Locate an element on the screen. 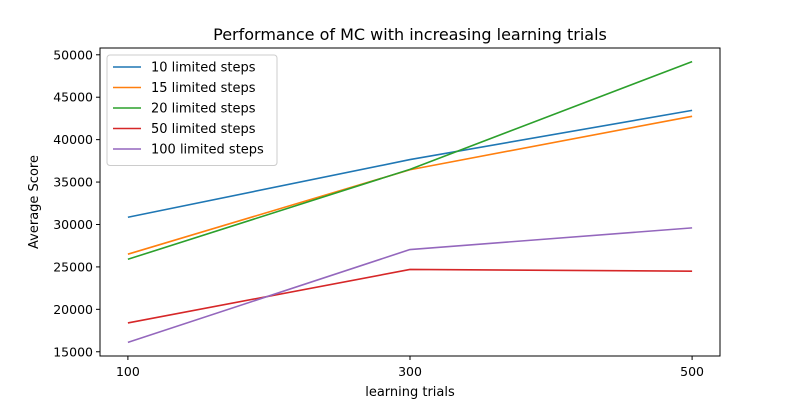  y-tick-label: 40000 is located at coordinates (73, 139).